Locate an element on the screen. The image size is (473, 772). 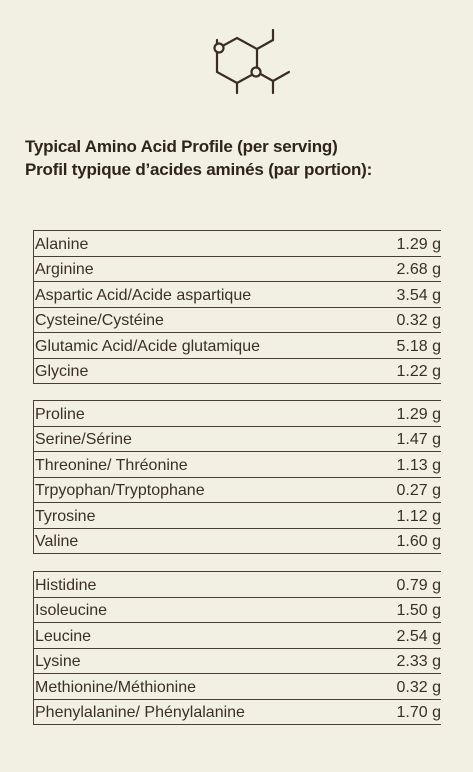
amino-name: Histidine is located at coordinates (66, 585).